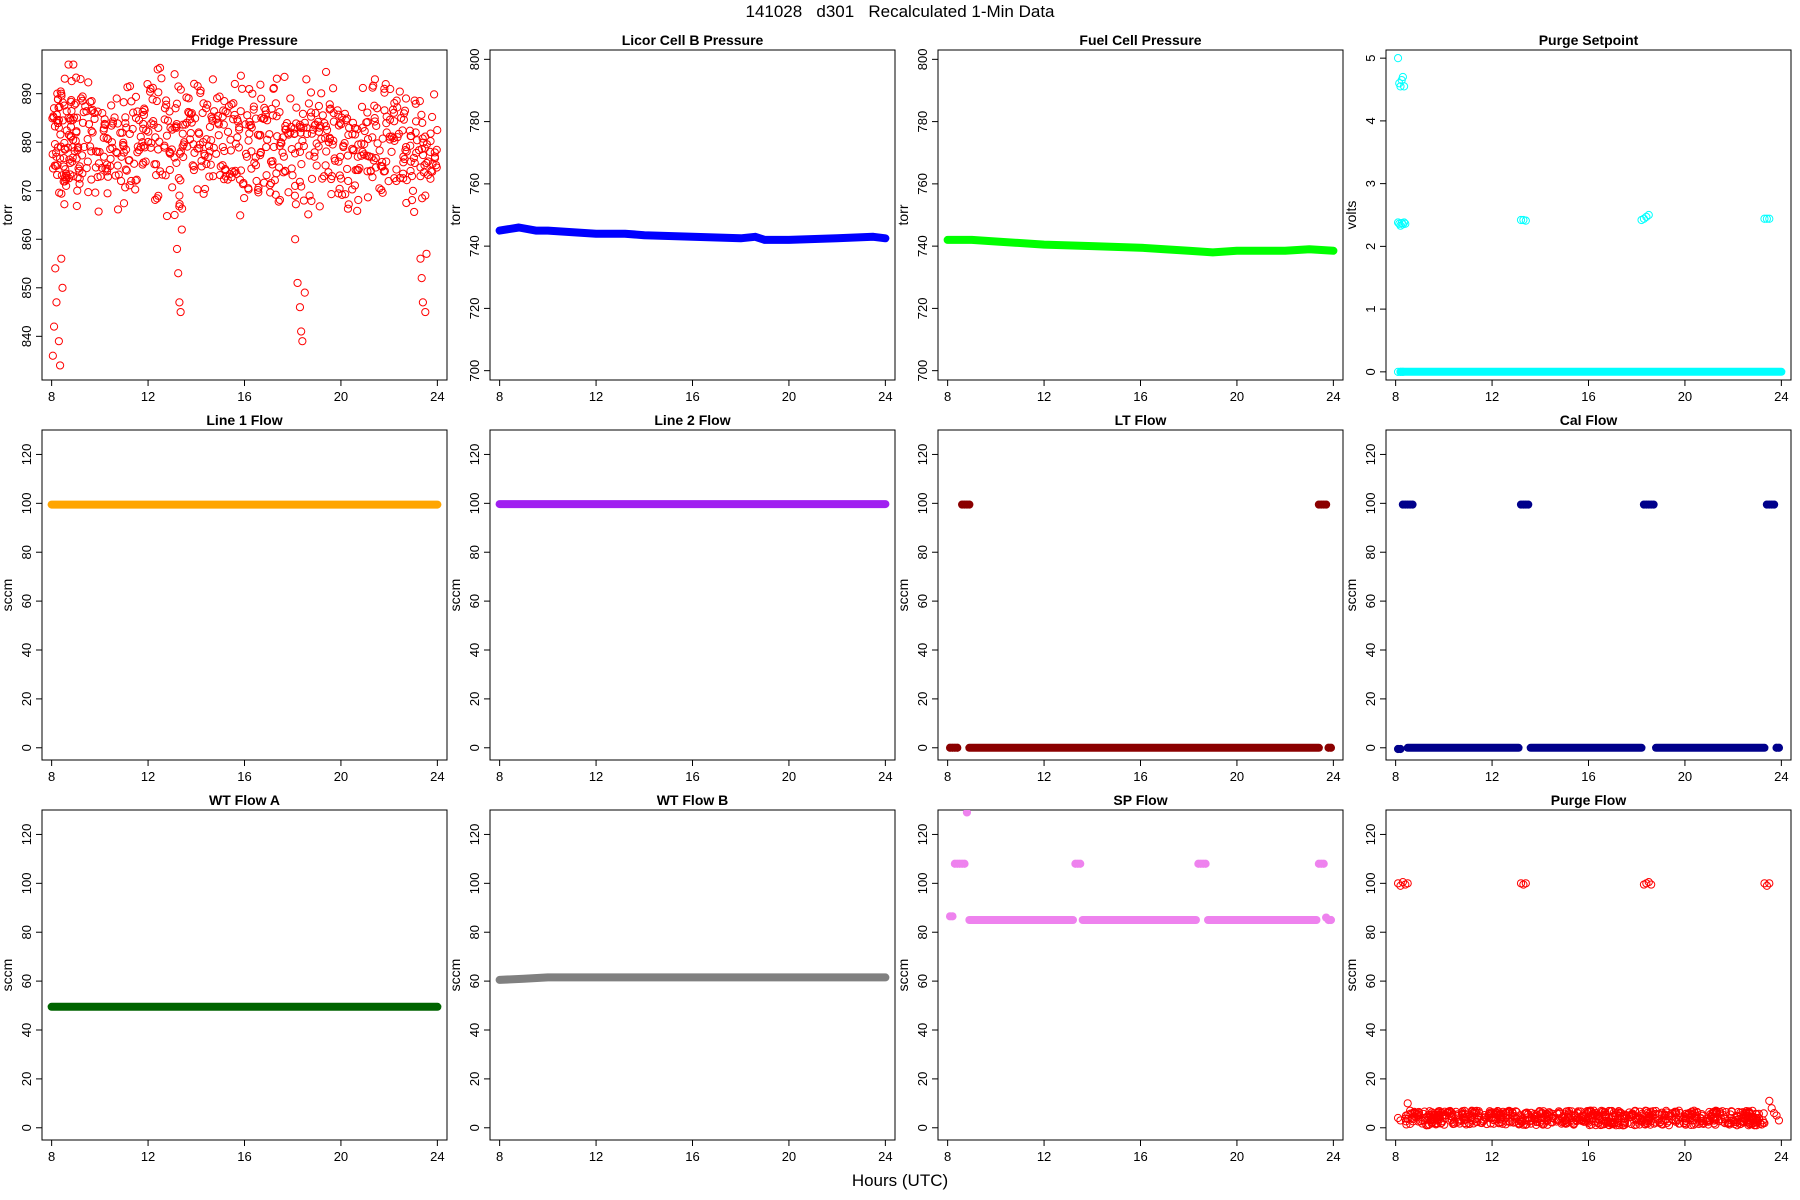 The height and width of the screenshot is (1200, 1800). I want to click on chart-cal-flow: Cal Flow sccm 8 12 16 20 24 0 20 40 60 80 100 120, so click(1567, 598).